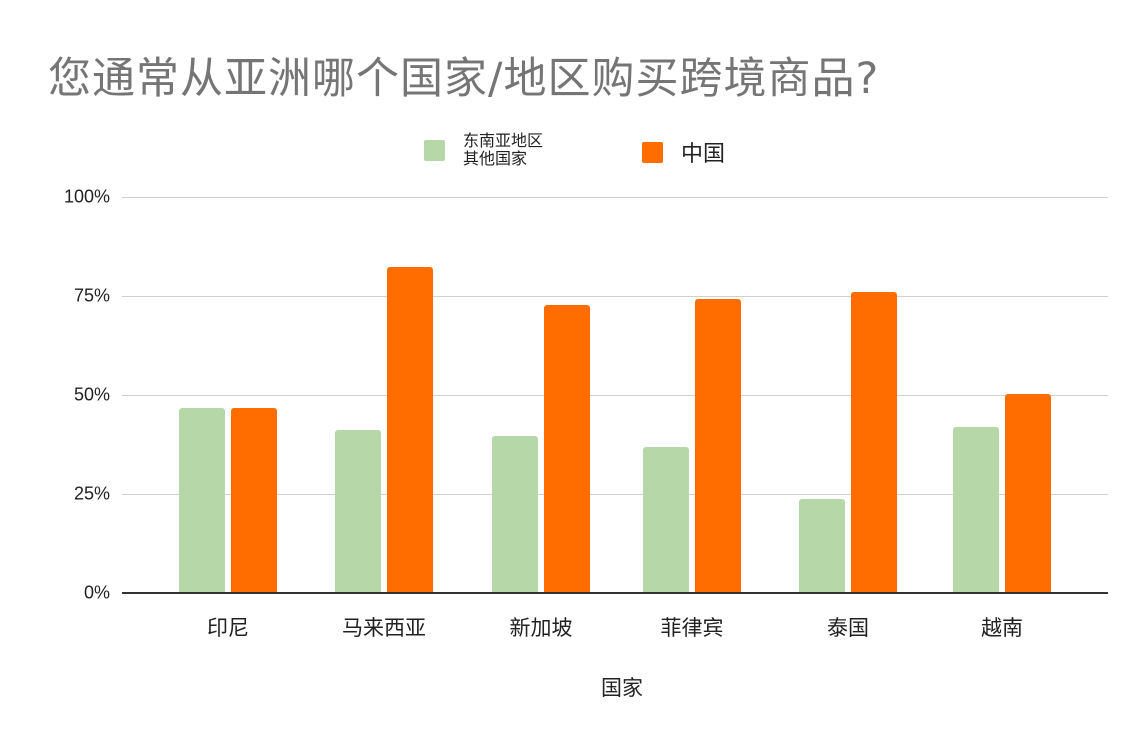 The height and width of the screenshot is (754, 1130). Describe the element at coordinates (464, 79) in the screenshot. I see `chart-title: 您通常从亚洲哪个国家/地区购买跨境商品?` at that location.